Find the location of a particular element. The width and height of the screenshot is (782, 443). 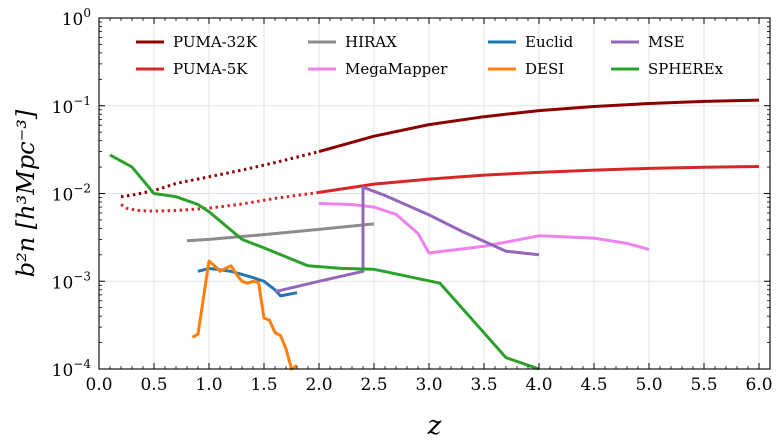

x-tick-label: 5.0 is located at coordinates (648, 385).